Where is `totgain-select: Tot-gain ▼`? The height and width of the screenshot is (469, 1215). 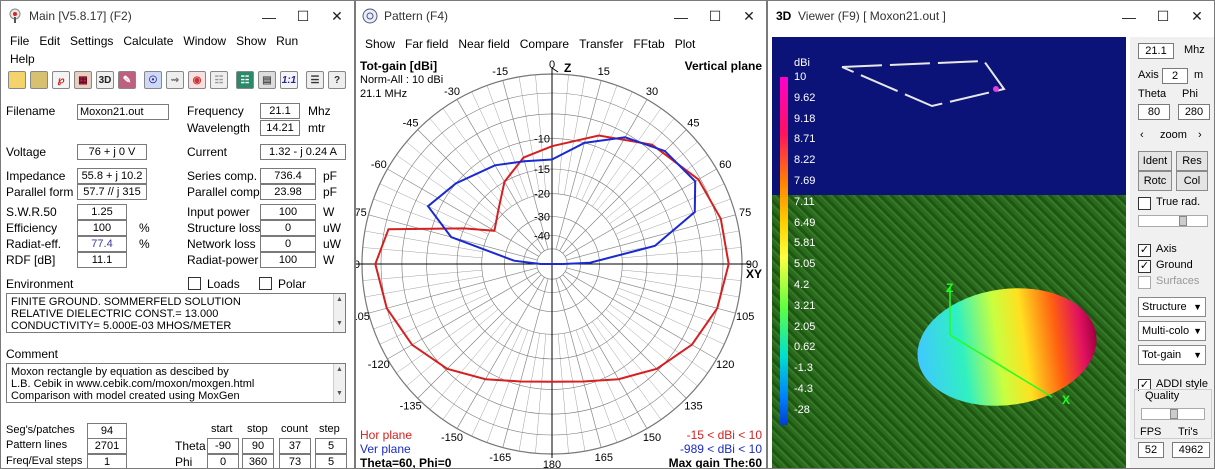
totgain-select: Tot-gain ▼ is located at coordinates (1172, 355).